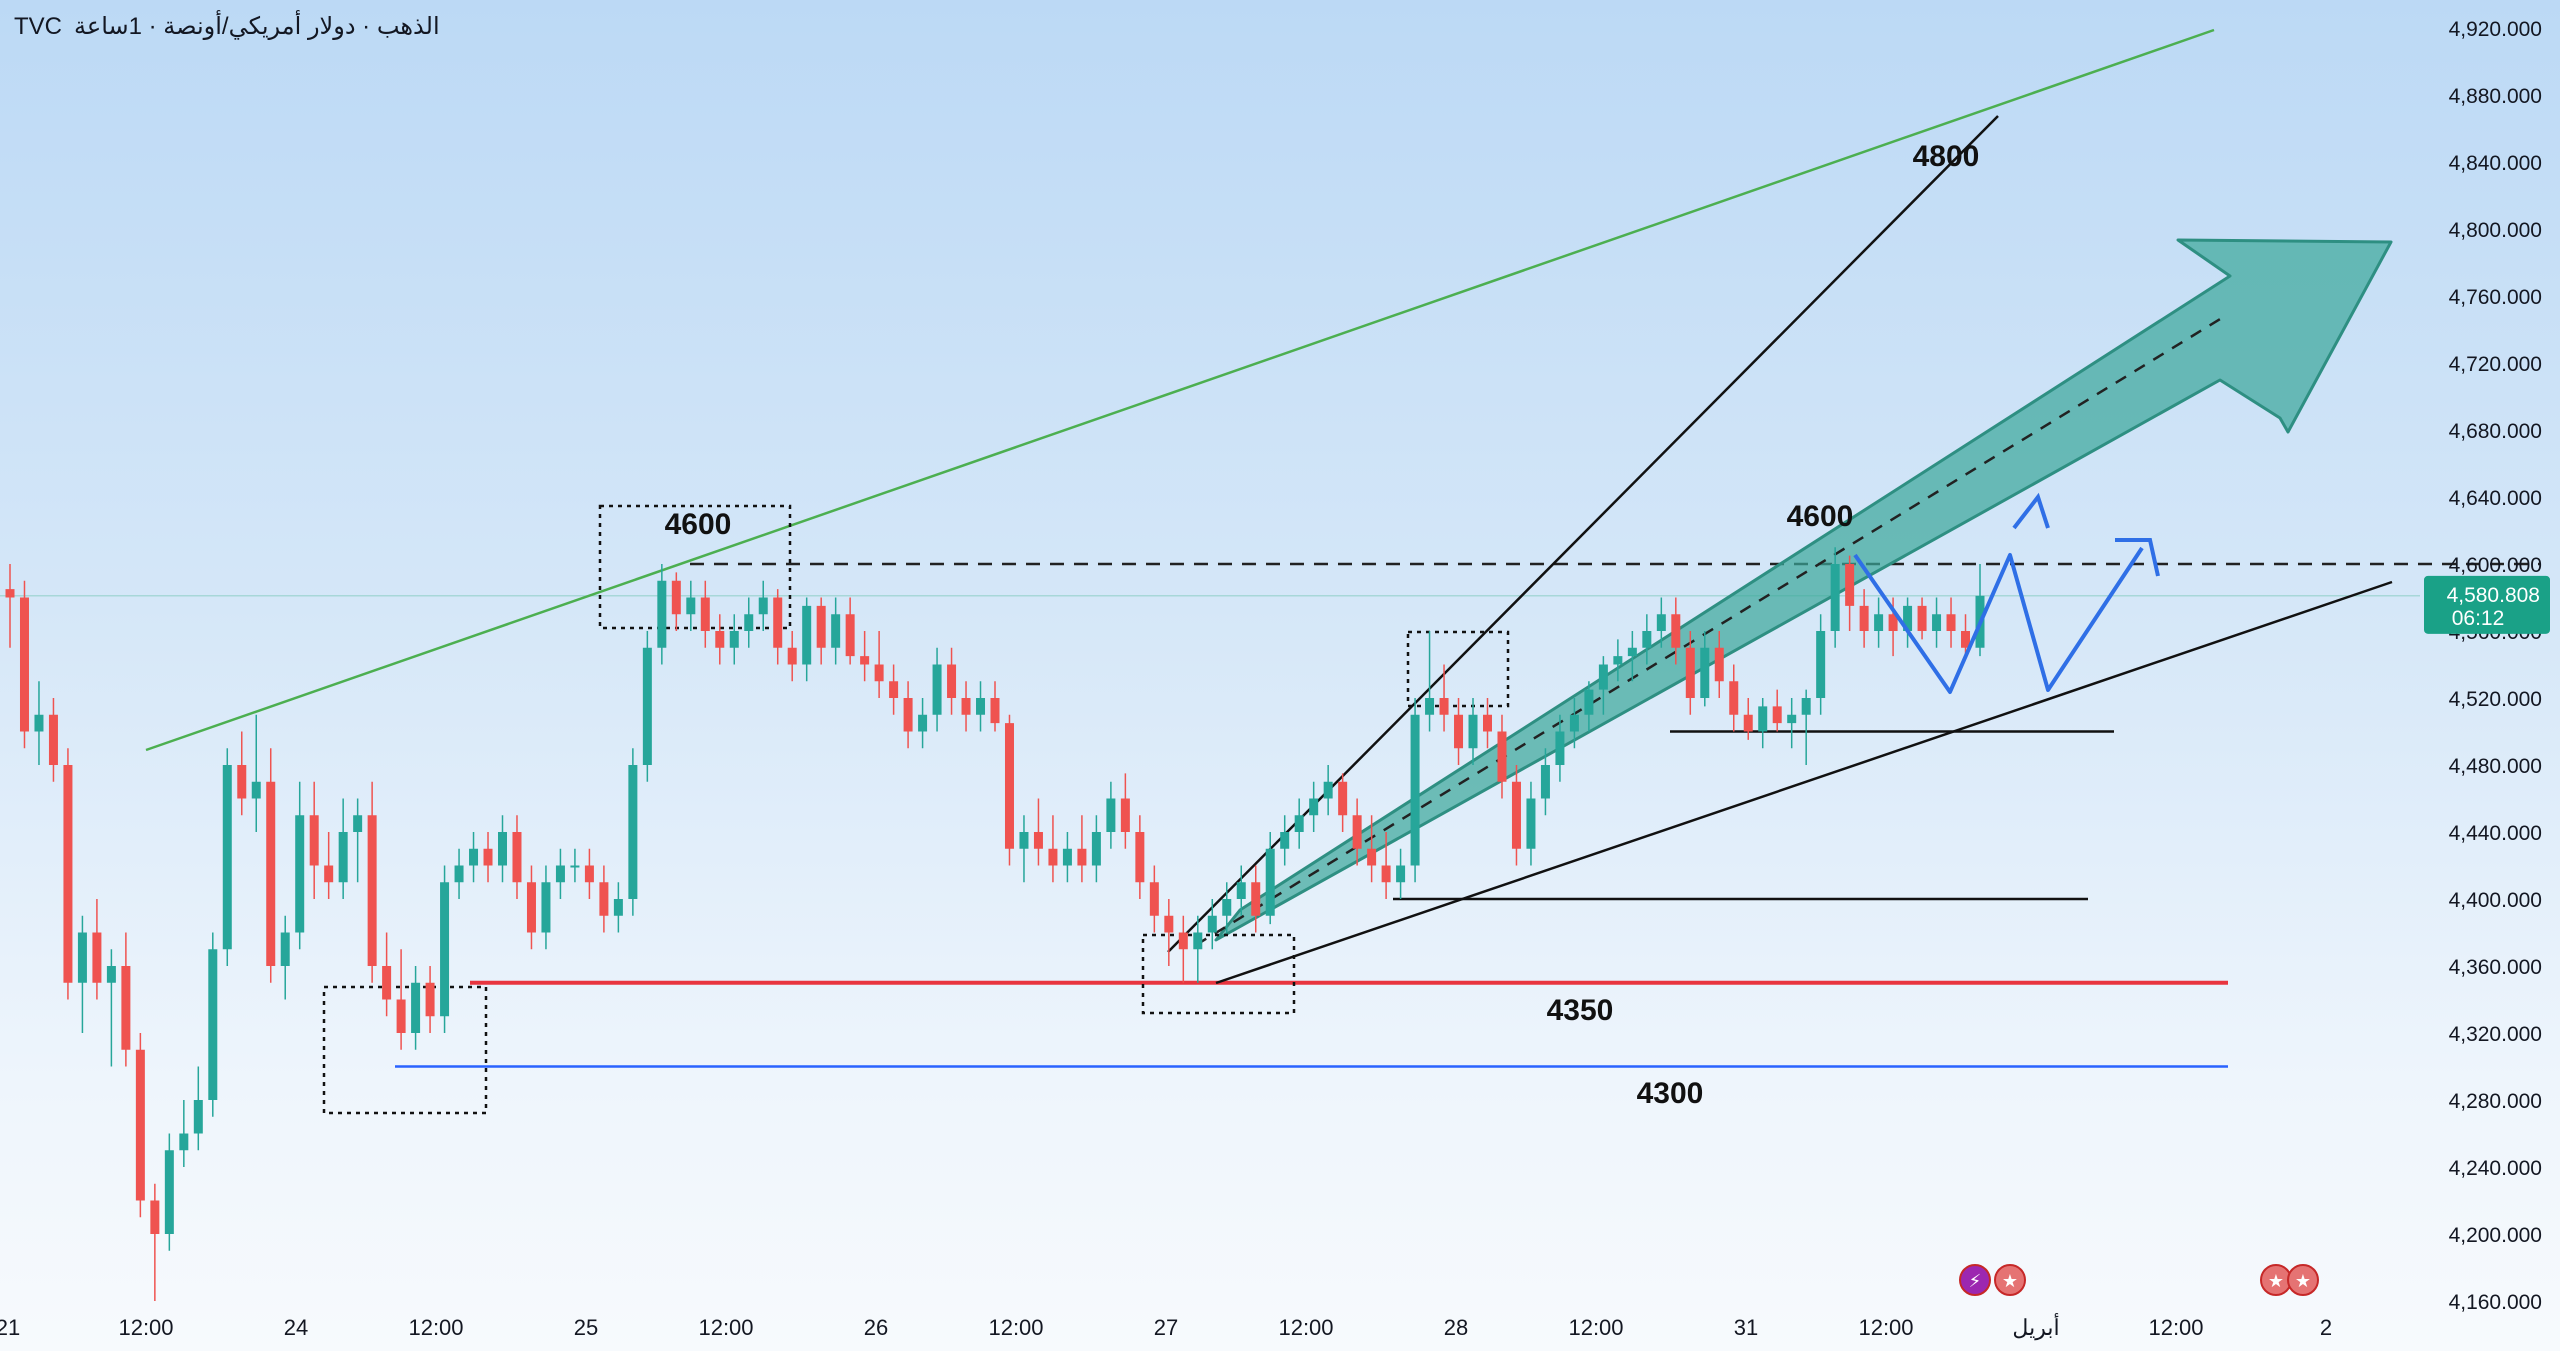 The height and width of the screenshot is (1351, 2560). I want to click on us-flag-icon-3-glyph: ★, so click(2303, 1281).